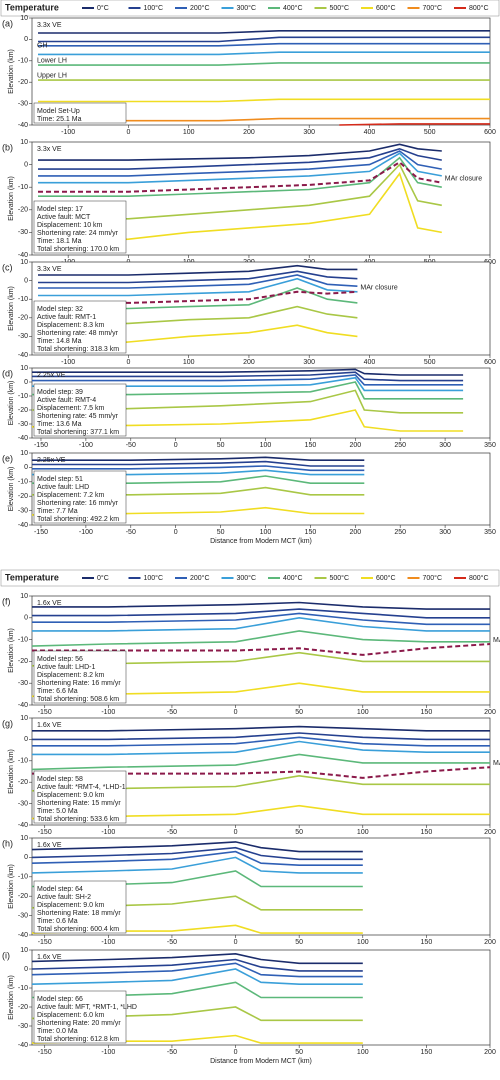 The image size is (500, 1080). Describe the element at coordinates (78, 519) in the screenshot. I see `info-line: Total shortening: 492.2 km` at that location.